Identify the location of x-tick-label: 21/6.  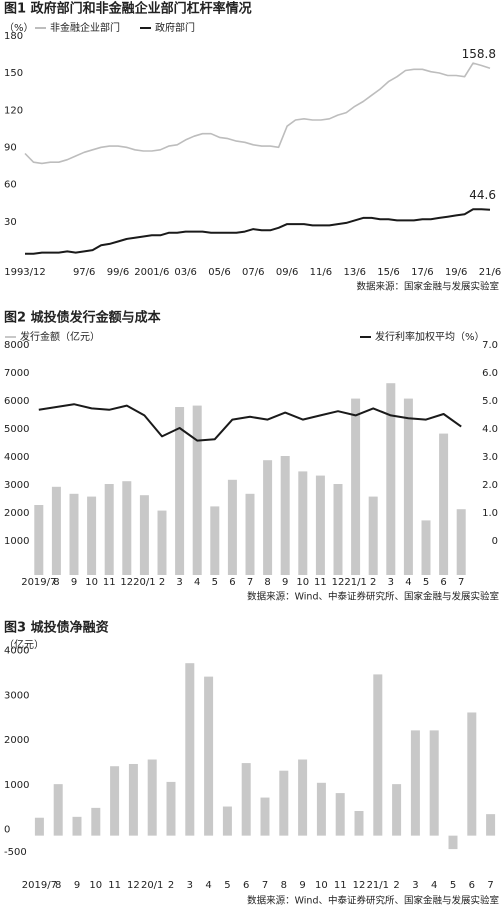
(490, 272).